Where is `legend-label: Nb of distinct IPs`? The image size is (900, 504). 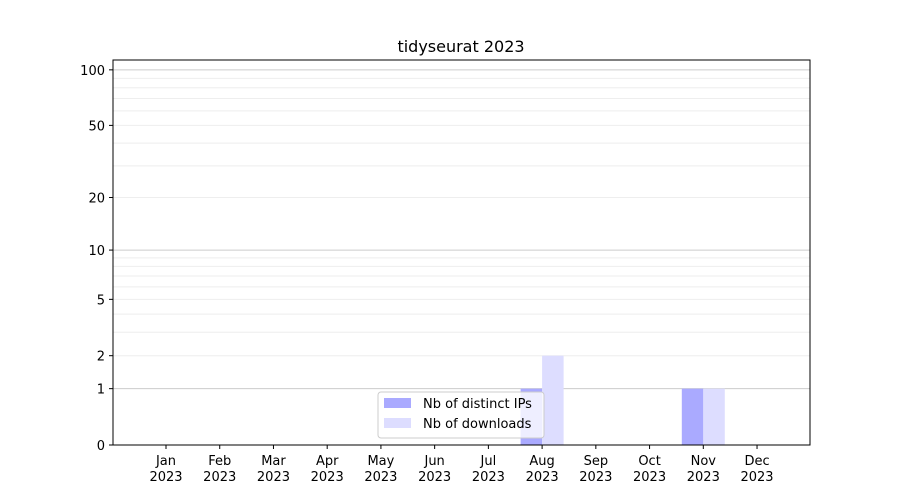
legend-label: Nb of distinct IPs is located at coordinates (477, 404).